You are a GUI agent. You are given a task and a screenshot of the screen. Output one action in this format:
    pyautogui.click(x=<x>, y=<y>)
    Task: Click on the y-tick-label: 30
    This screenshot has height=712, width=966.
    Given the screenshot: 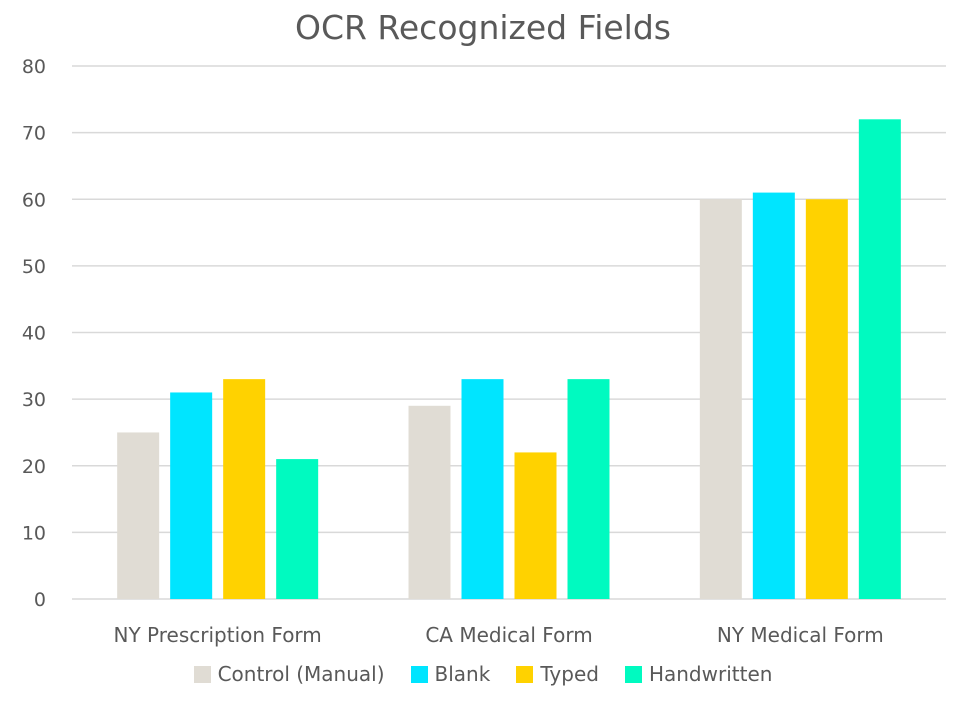 What is the action you would take?
    pyautogui.click(x=34, y=400)
    